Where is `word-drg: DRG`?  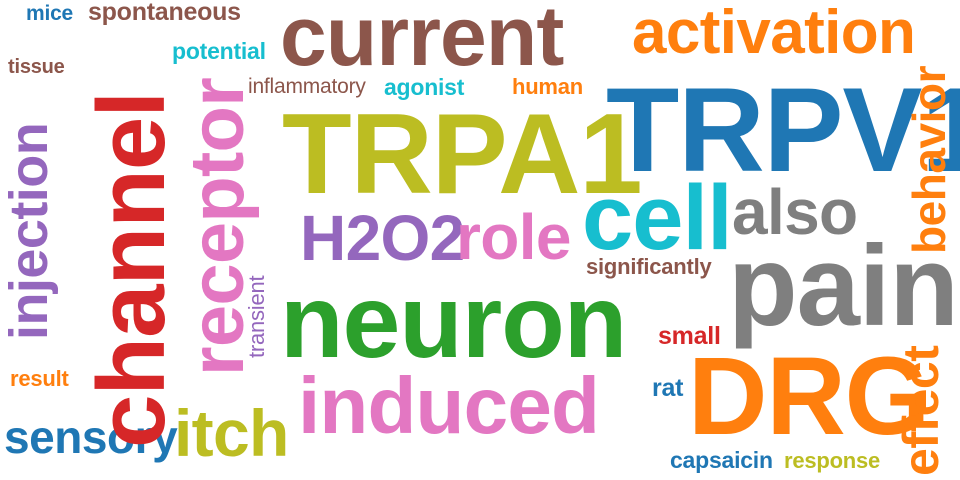 word-drg: DRG is located at coordinates (809, 396).